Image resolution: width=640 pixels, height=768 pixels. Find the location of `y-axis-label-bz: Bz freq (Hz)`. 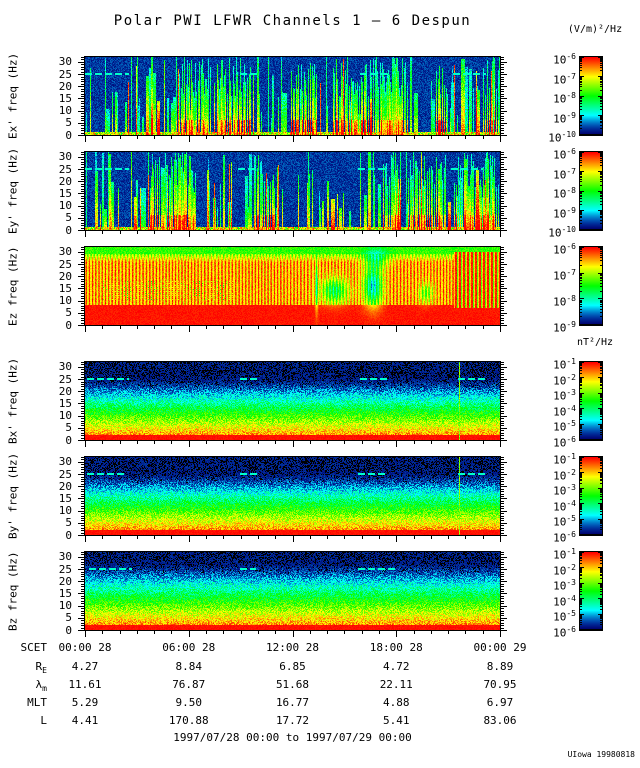

y-axis-label-bz: Bz freq (Hz) is located at coordinates (13, 591).